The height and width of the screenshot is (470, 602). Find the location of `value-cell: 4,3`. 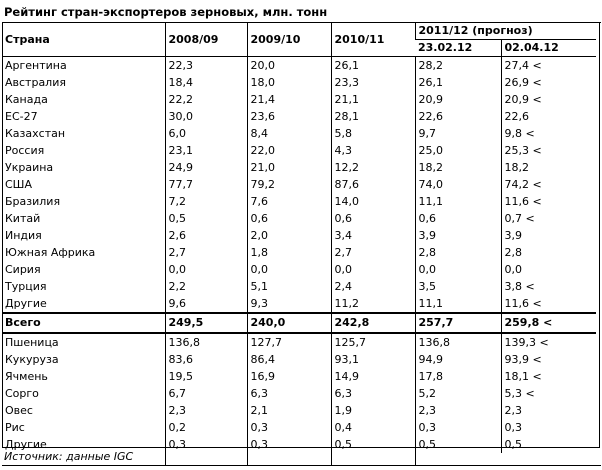

value-cell: 4,3 is located at coordinates (372, 150).